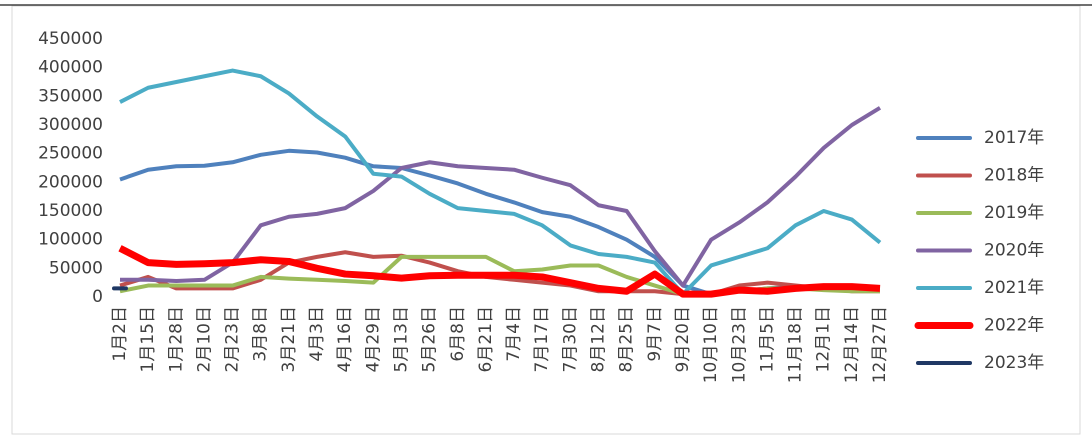 The width and height of the screenshot is (1092, 439). What do you see at coordinates (70, 96) in the screenshot?
I see `y-tick-label: 350000` at bounding box center [70, 96].